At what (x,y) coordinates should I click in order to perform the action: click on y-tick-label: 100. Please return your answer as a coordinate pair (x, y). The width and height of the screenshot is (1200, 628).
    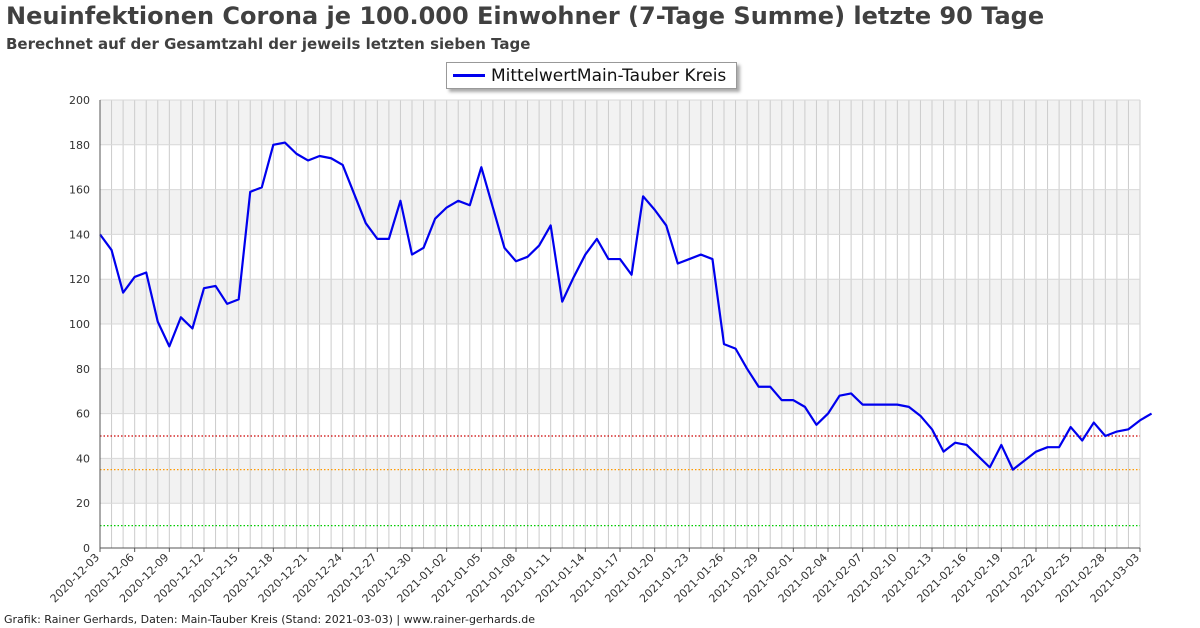
    Looking at the image, I should click on (79, 324).